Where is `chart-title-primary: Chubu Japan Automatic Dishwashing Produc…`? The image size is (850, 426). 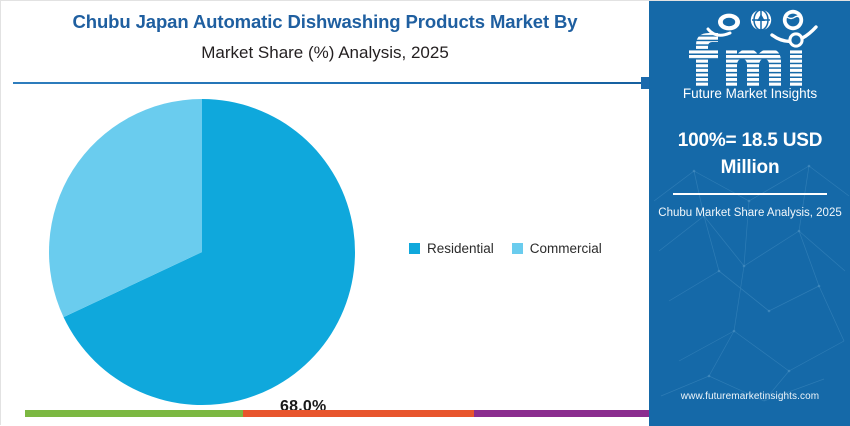
chart-title-primary: Chubu Japan Automatic Dishwashing Produc… is located at coordinates (325, 21).